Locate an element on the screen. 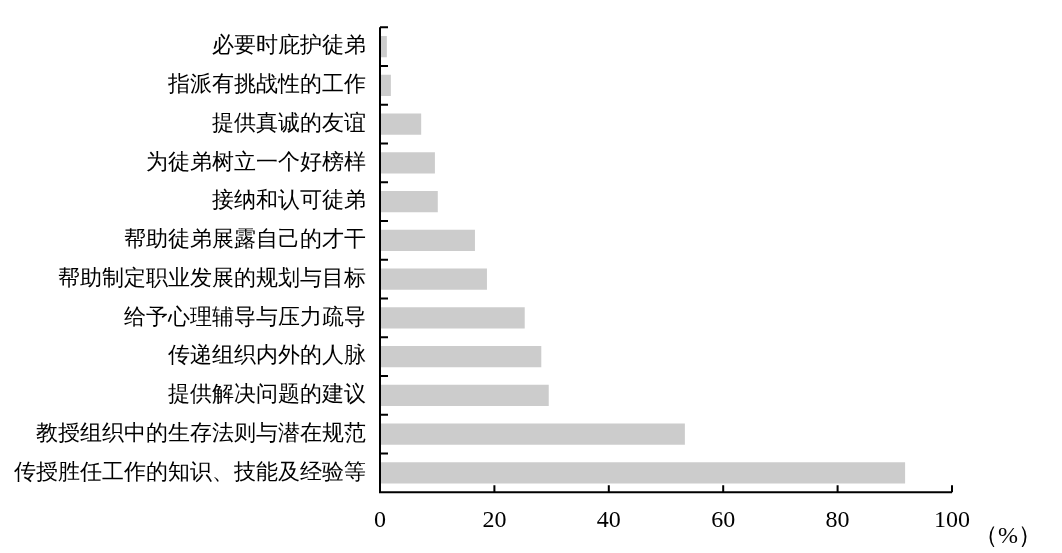 This screenshot has width=1062, height=553. y-tick-label: 必要时庇护徒弟 is located at coordinates (289, 45).